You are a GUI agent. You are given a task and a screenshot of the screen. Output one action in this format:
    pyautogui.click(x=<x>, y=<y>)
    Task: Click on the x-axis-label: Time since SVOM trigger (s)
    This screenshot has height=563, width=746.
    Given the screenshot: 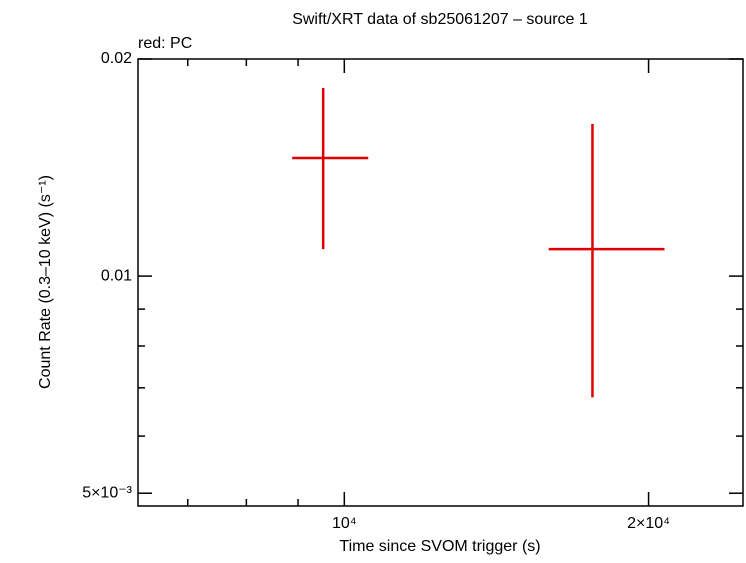 What is the action you would take?
    pyautogui.click(x=439, y=546)
    